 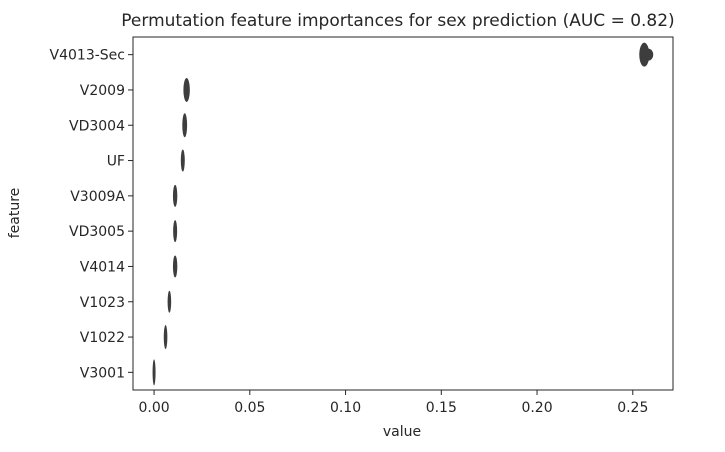 What do you see at coordinates (87, 56) in the screenshot?
I see `y-tick-label: V4013-Sec` at bounding box center [87, 56].